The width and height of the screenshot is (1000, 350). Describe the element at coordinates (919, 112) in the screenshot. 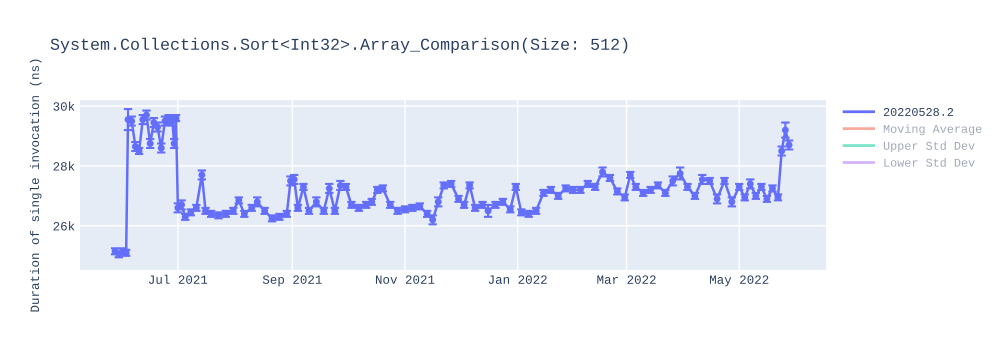

I see `legend-label: 20220528.2` at that location.